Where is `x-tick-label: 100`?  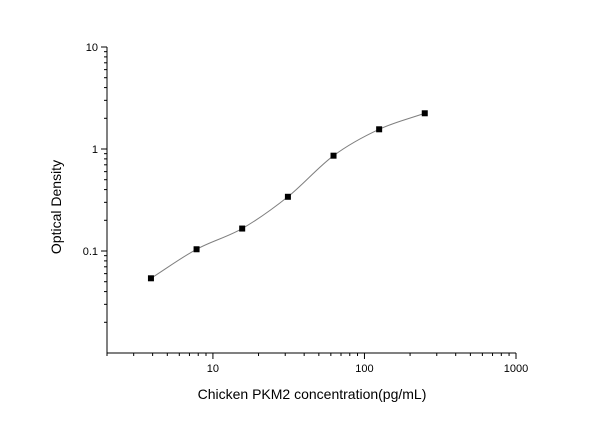
x-tick-label: 100 is located at coordinates (364, 369).